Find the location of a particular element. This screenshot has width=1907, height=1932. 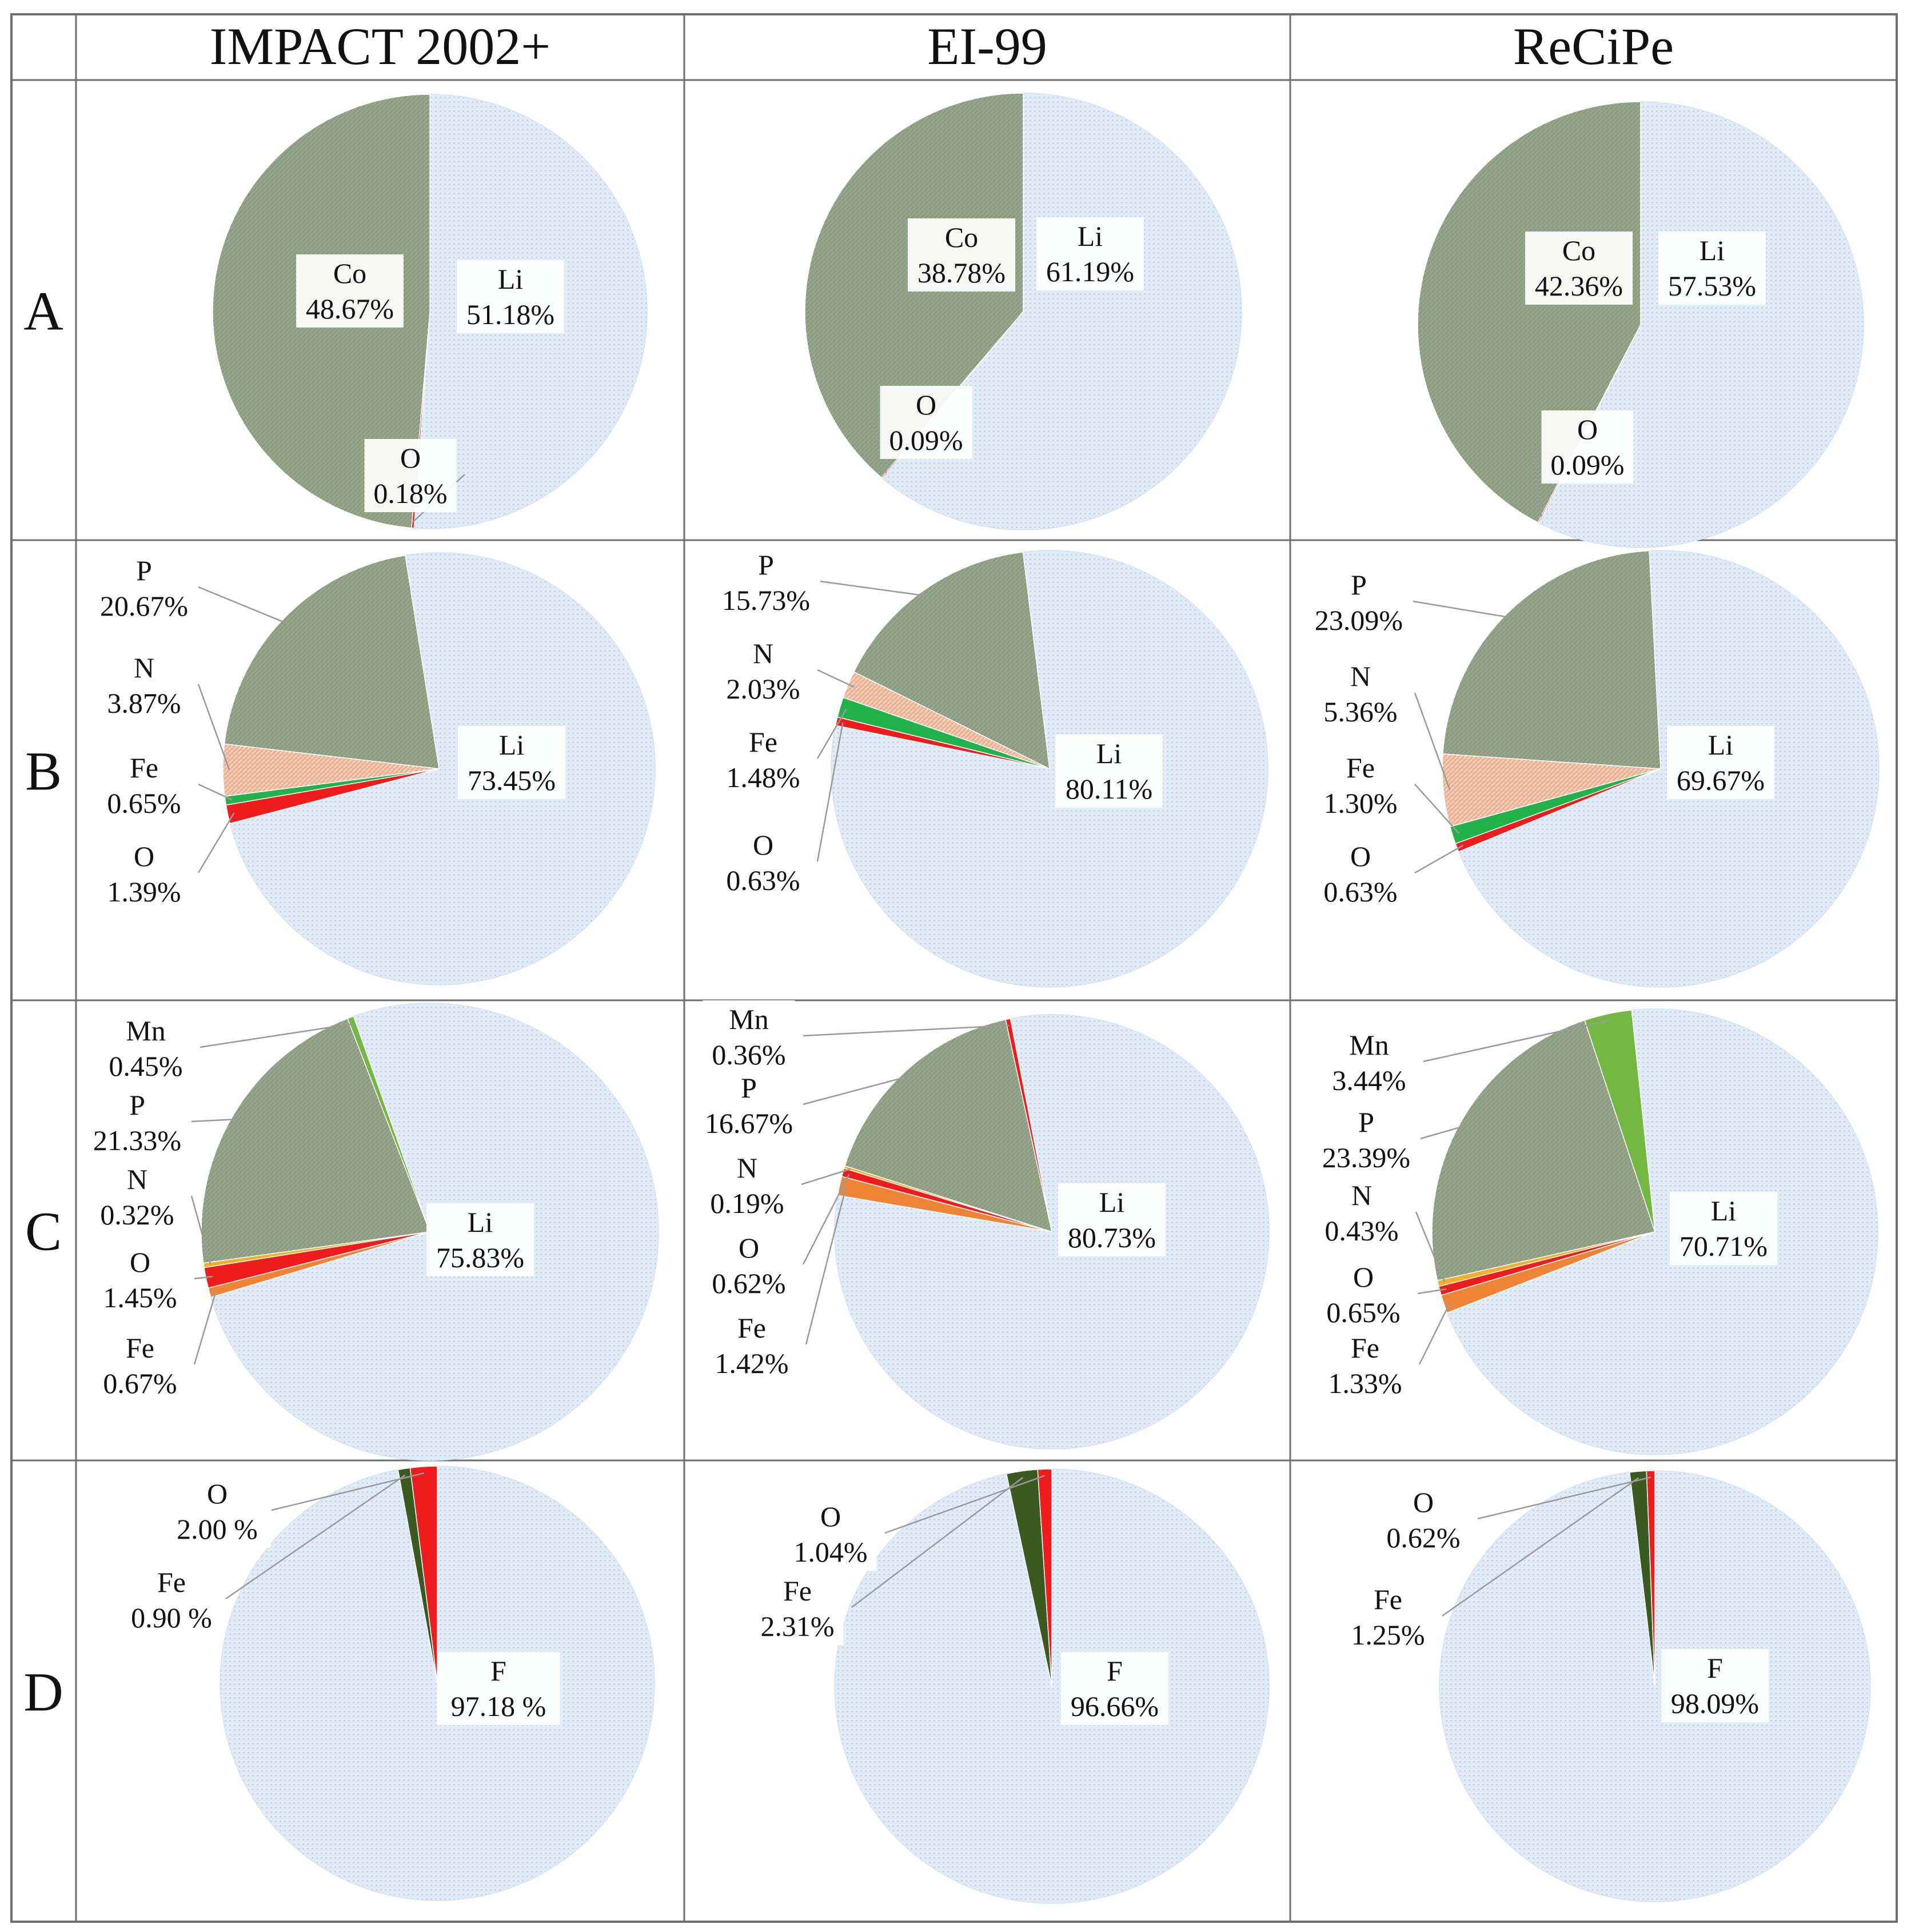

slice-value-o: 0.65% is located at coordinates (1363, 1312).